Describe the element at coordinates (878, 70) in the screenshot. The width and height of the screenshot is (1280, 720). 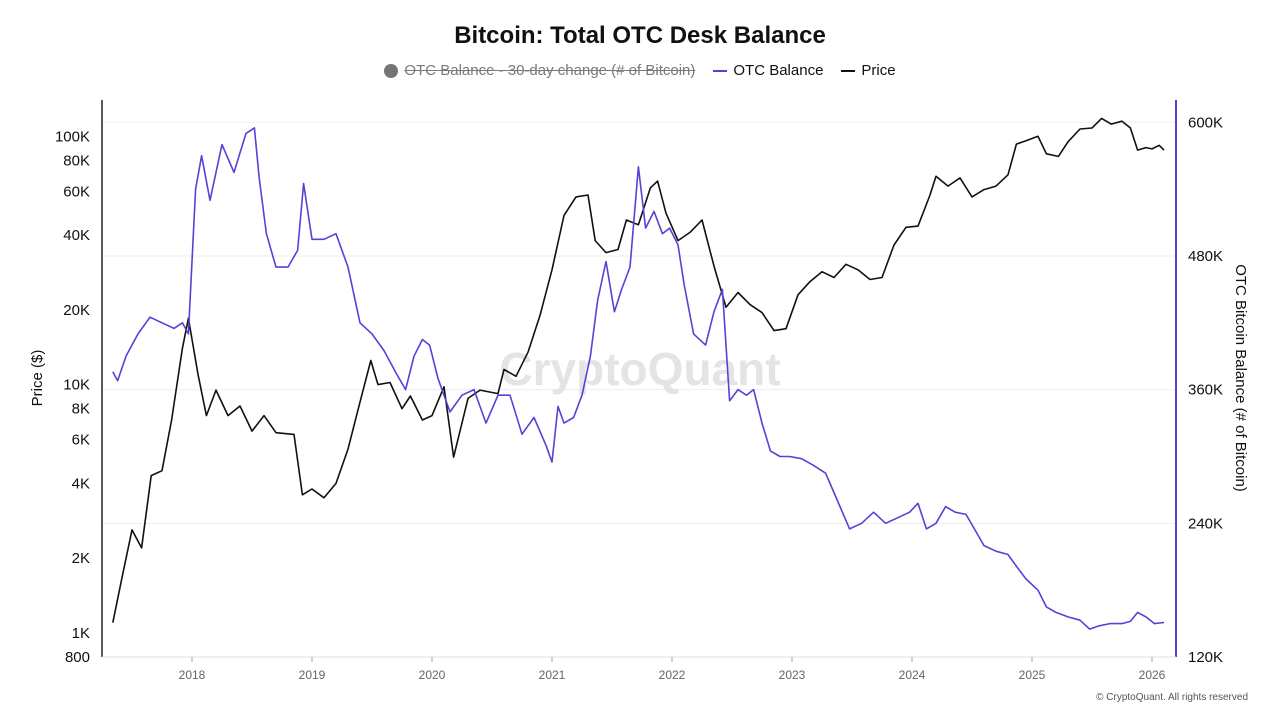
I see `legend-label: Price` at that location.